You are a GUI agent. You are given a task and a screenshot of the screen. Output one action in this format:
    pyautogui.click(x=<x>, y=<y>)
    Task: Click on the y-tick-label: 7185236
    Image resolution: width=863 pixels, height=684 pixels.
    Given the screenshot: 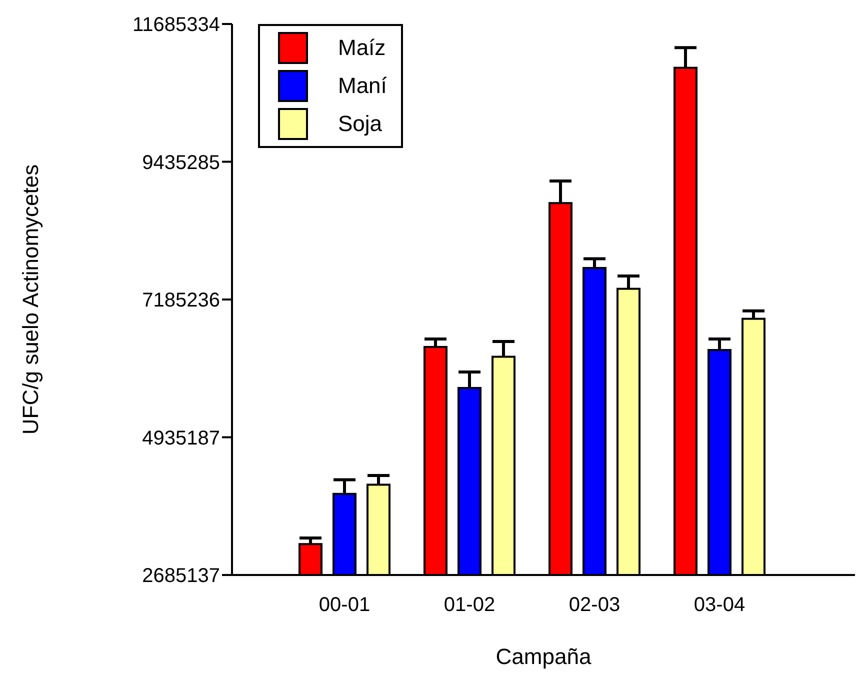 What is the action you would take?
    pyautogui.click(x=181, y=301)
    